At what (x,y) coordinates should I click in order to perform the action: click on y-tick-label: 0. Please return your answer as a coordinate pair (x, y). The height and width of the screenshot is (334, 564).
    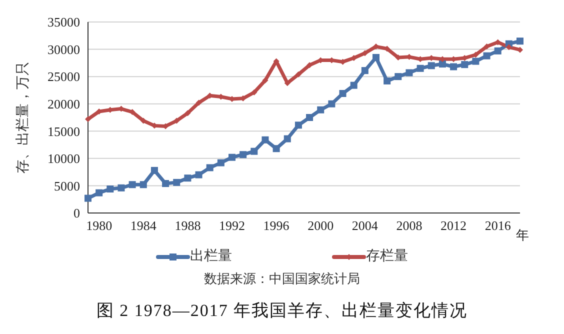
    Looking at the image, I should click on (77, 213).